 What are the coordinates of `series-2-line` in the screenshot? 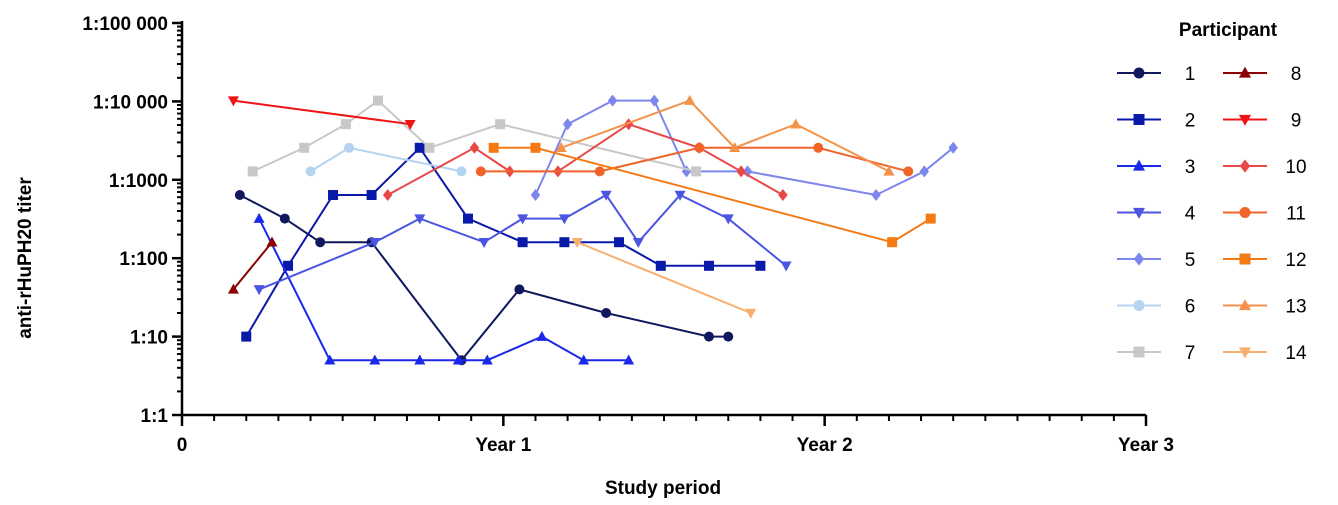 It's located at (503, 242).